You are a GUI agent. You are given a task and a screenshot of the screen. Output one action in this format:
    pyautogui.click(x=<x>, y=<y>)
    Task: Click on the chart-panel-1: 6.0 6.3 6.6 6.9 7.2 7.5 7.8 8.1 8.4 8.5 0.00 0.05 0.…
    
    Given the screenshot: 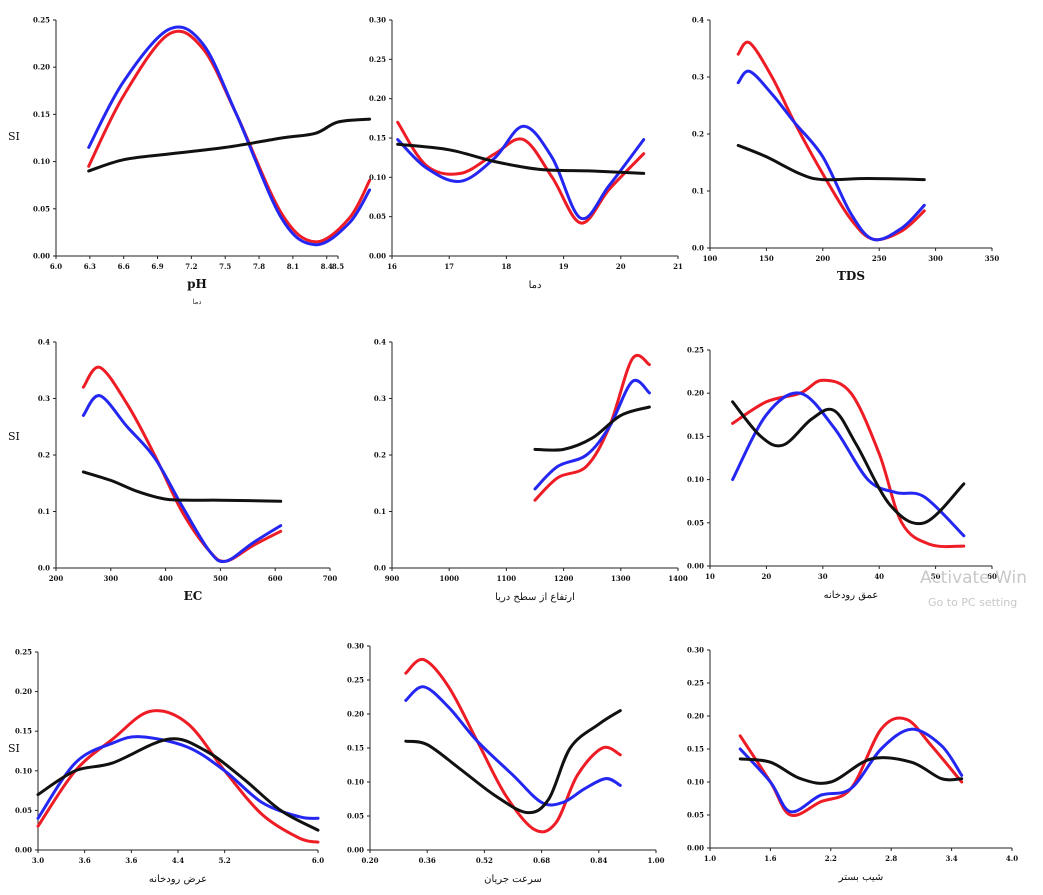 What is the action you would take?
    pyautogui.click(x=190, y=161)
    